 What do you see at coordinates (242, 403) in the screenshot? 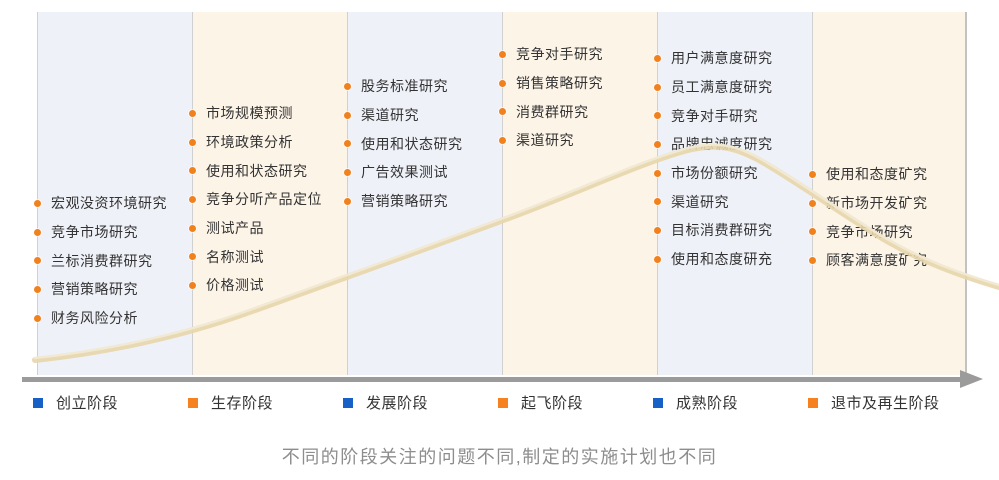
I see `legend-stage-label: 生存阶段` at bounding box center [242, 403].